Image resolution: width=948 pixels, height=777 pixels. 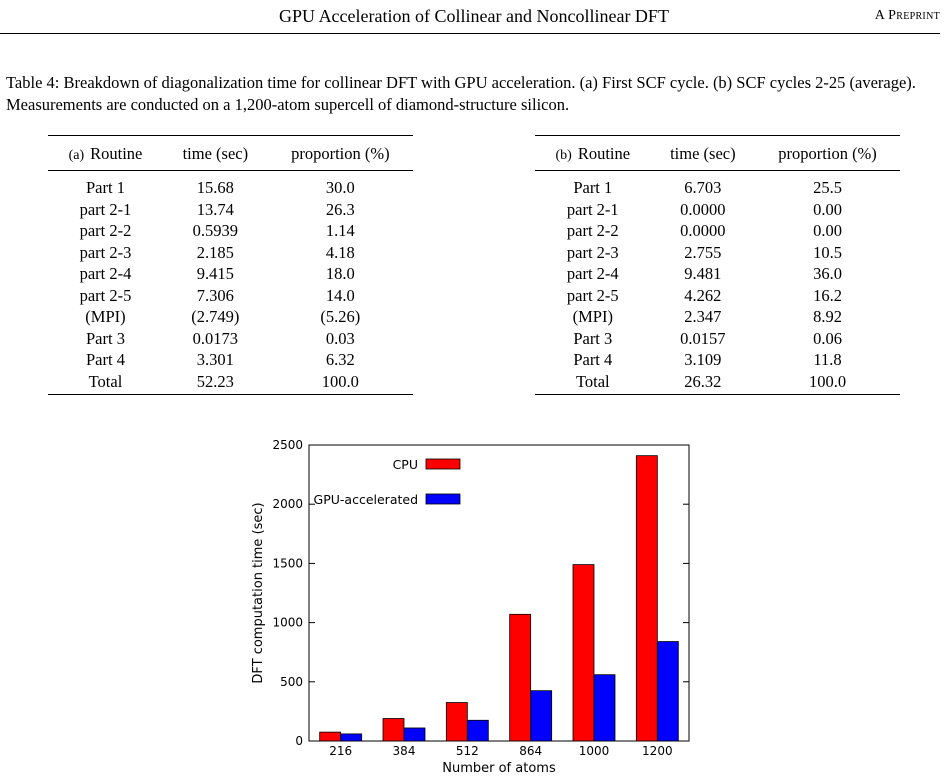 What do you see at coordinates (287, 504) in the screenshot?
I see `y-tick-label: 2000` at bounding box center [287, 504].